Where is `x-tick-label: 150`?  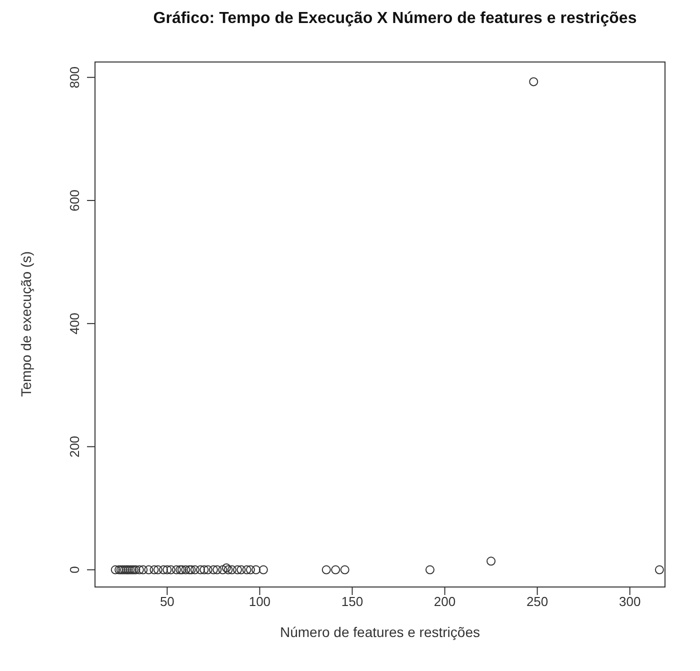 x-tick-label: 150 is located at coordinates (352, 602).